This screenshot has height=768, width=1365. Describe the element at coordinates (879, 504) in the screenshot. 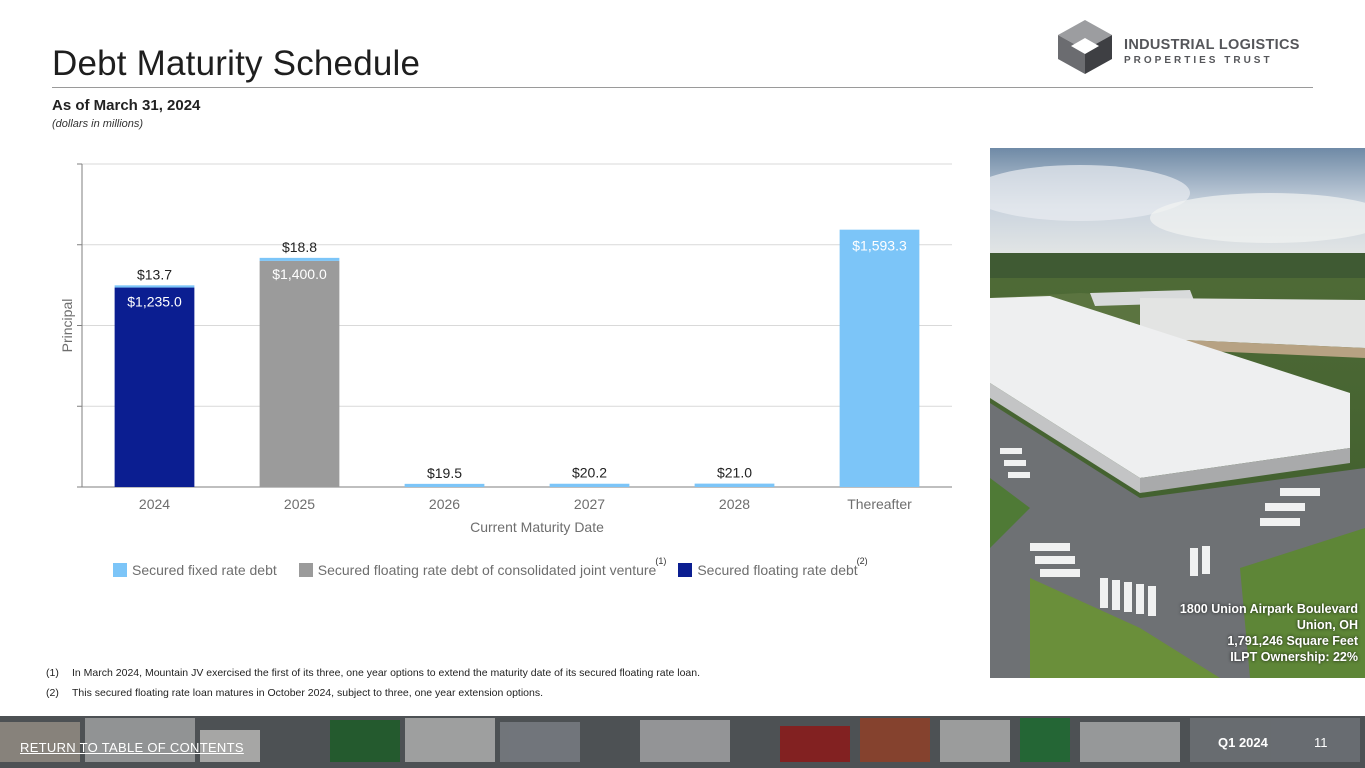

I see `x-tick-label-thereafter: Thereafter` at that location.